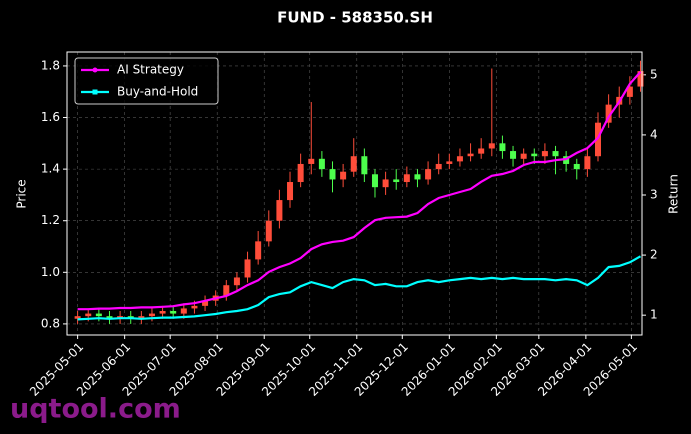 The width and height of the screenshot is (691, 434). I want to click on y-tick-label: 0.8, so click(50, 323).